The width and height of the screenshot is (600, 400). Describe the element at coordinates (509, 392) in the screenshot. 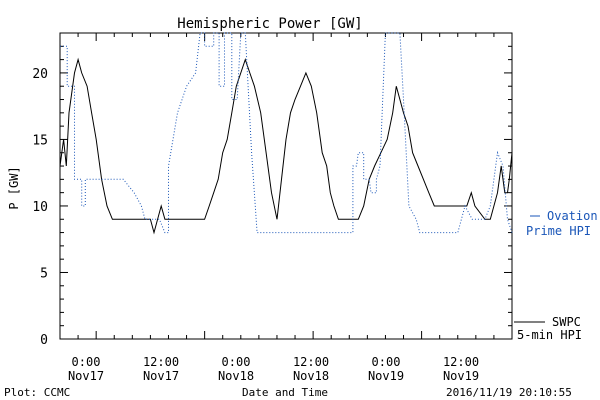

I see `footer-timestamp: 2016/11/19 20:10:55` at that location.